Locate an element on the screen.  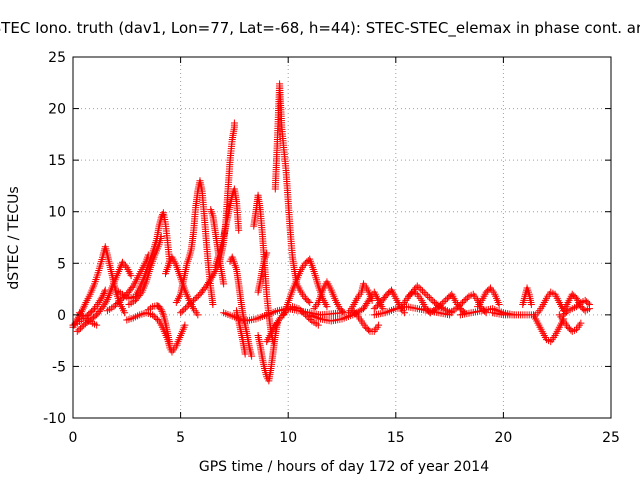
x-tick-label: 20 is located at coordinates (503, 438).